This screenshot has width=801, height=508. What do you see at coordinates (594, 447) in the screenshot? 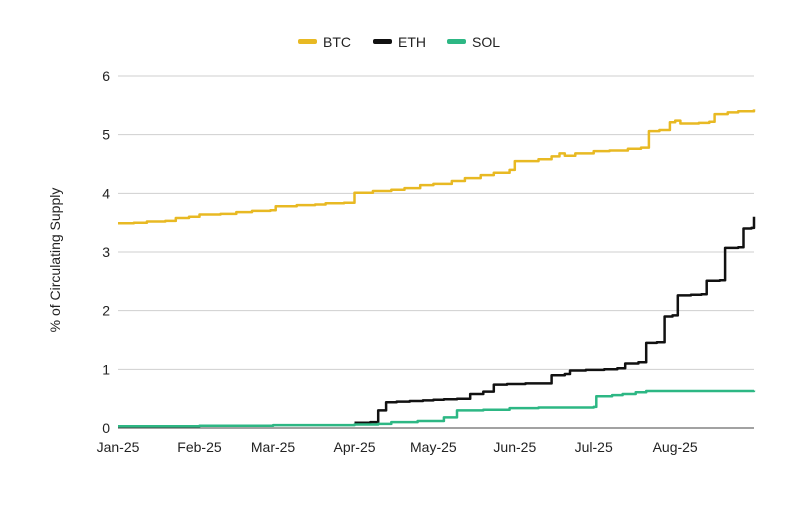
I see `x-tick-label: Jul-25` at bounding box center [594, 447].